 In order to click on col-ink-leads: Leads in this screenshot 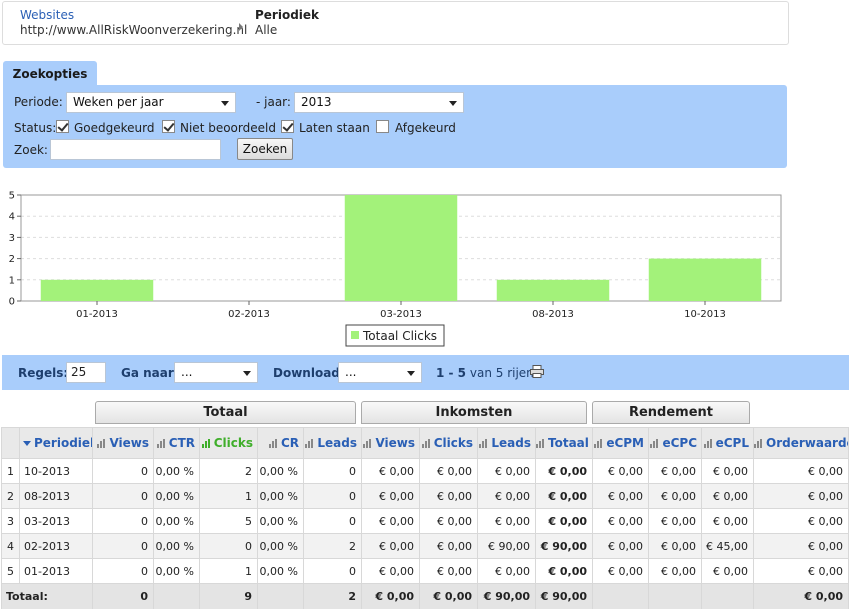, I will do `click(506, 443)`.